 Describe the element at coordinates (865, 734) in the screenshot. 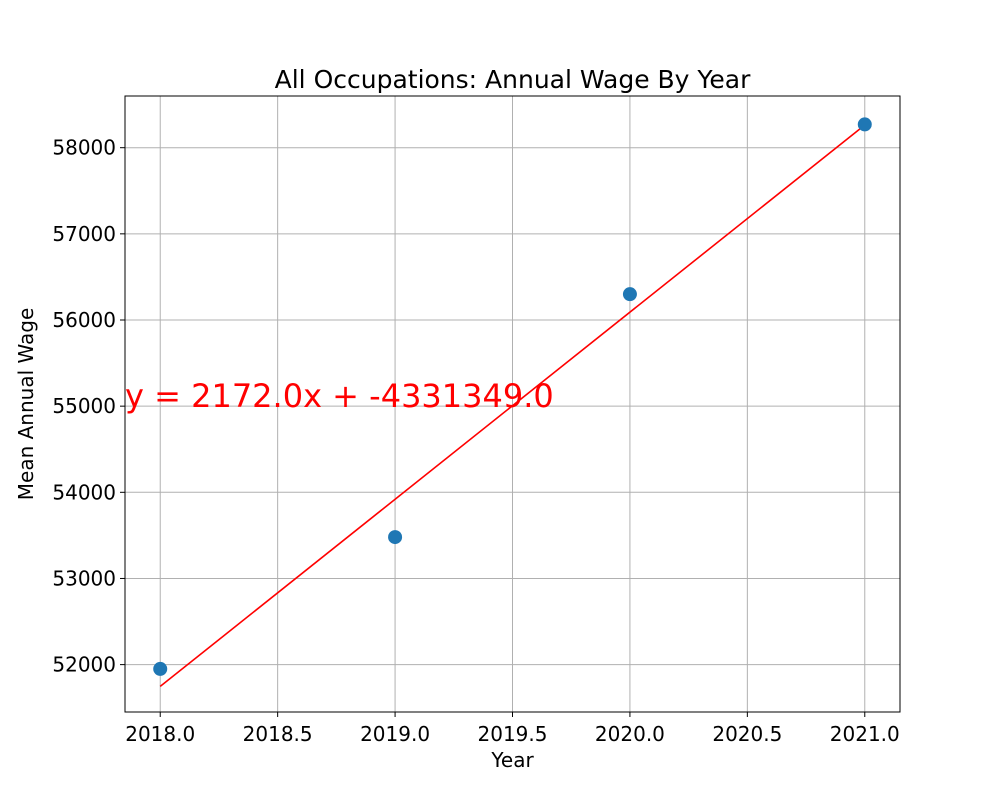

I see `x-tick-label: 2021.0` at that location.